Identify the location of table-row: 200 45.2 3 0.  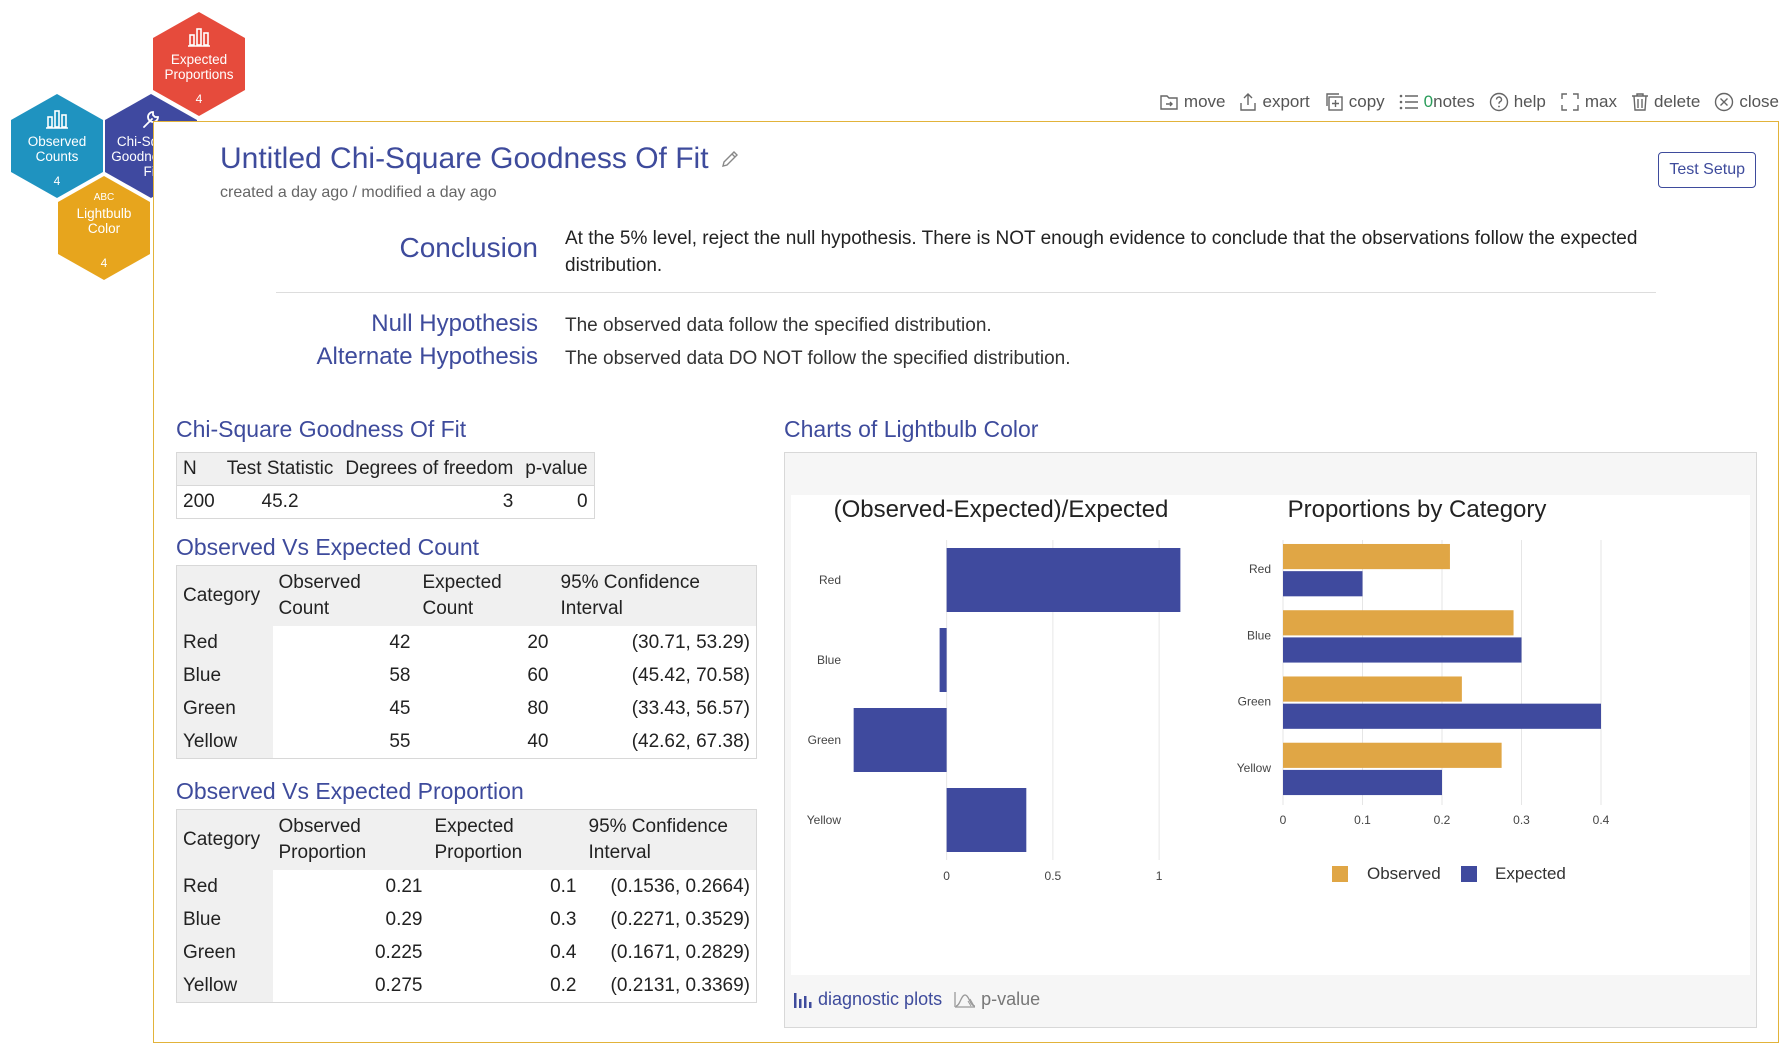
(385, 502).